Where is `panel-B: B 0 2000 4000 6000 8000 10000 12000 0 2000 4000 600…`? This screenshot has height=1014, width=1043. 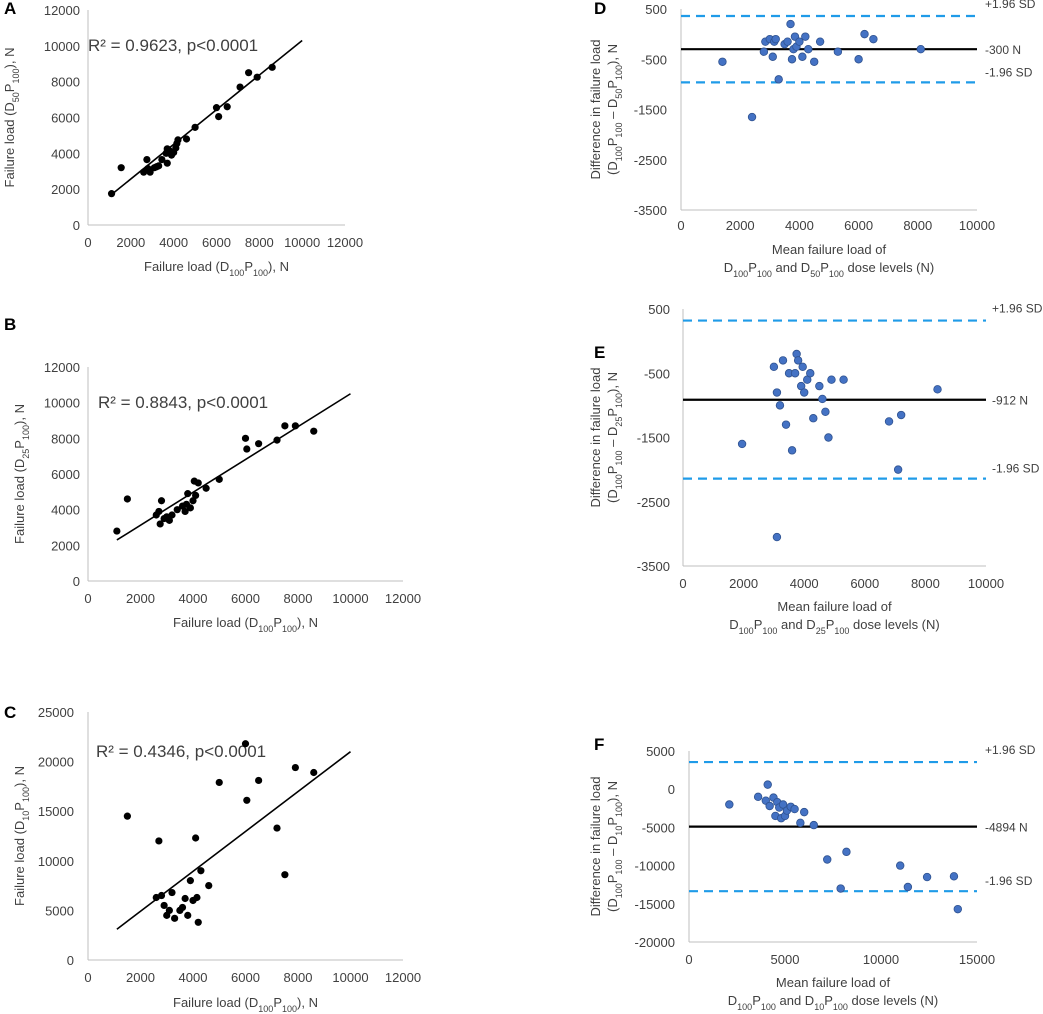 panel-B: B 0 2000 4000 6000 8000 10000 12000 0 2000 4000 600… is located at coordinates (212, 474).